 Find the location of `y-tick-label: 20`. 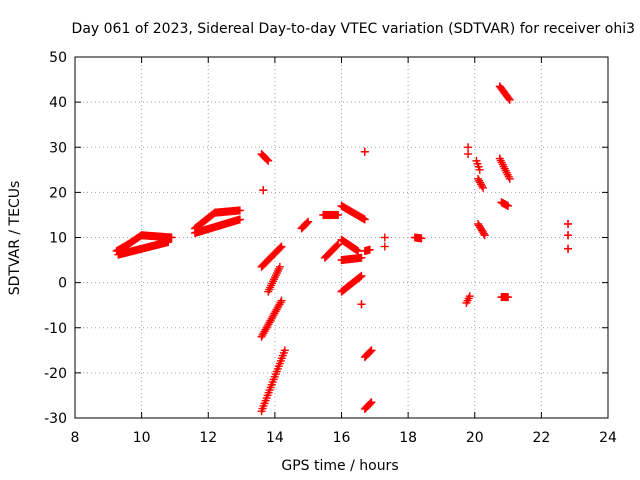

y-tick-label: 20 is located at coordinates (58, 193).